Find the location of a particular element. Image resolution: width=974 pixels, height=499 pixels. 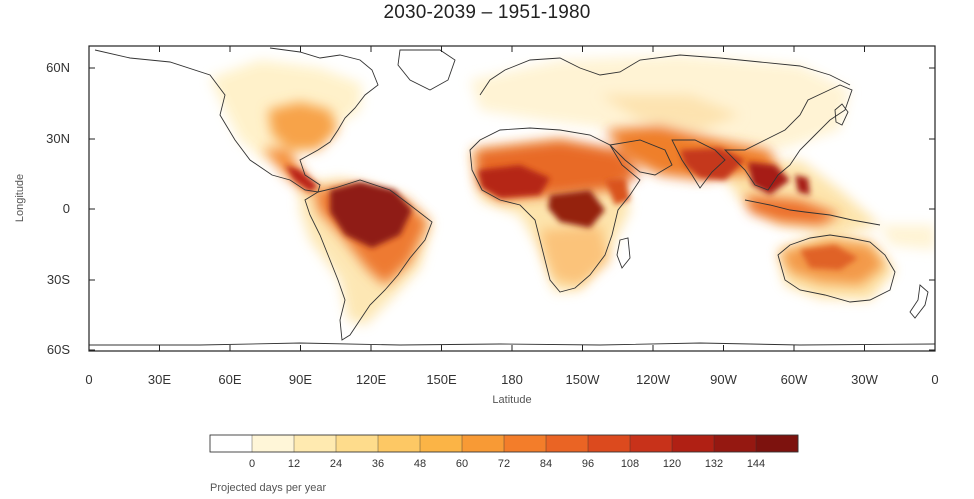

colorbar-tick-label: 132 is located at coordinates (714, 464).